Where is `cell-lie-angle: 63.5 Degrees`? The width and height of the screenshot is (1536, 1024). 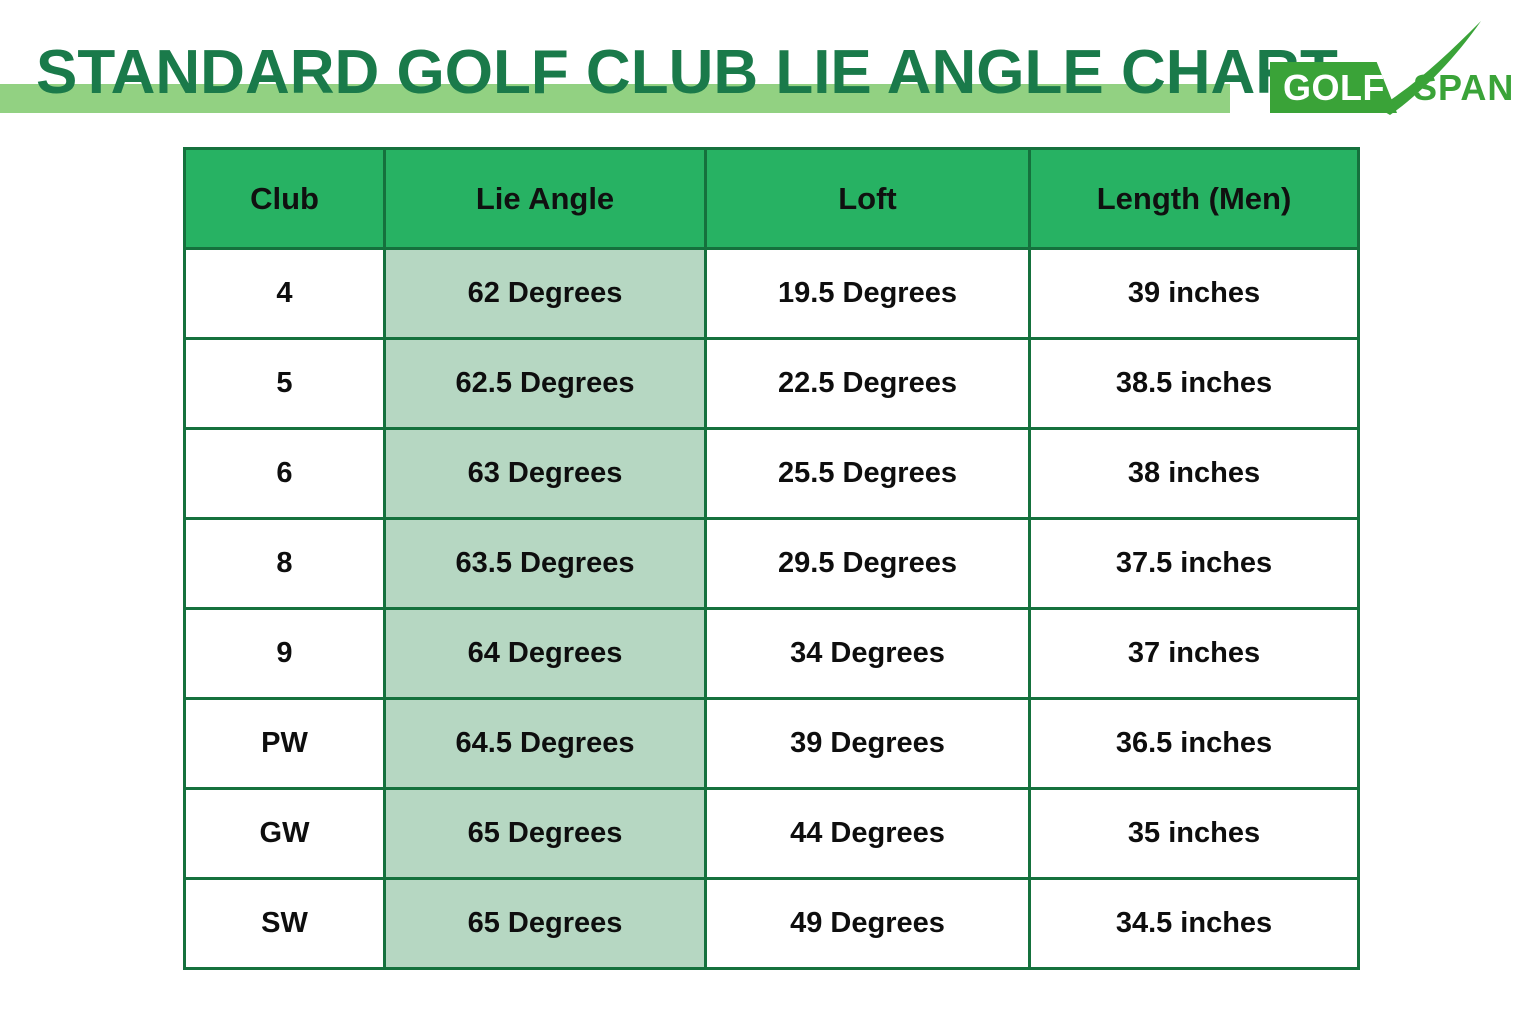 cell-lie-angle: 63.5 Degrees is located at coordinates (545, 563).